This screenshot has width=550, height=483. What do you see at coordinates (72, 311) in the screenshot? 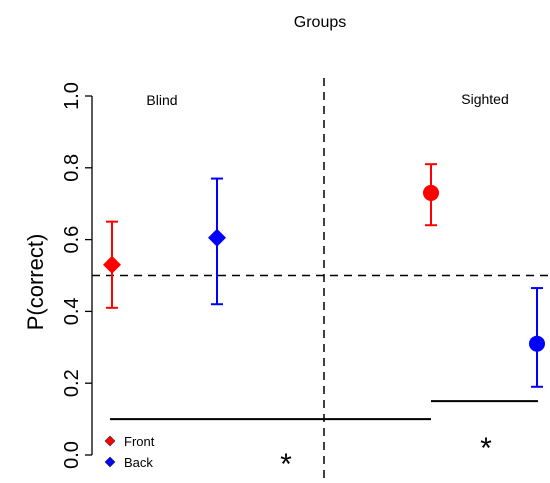
I see `y-tick-label: 0.4` at bounding box center [72, 311].